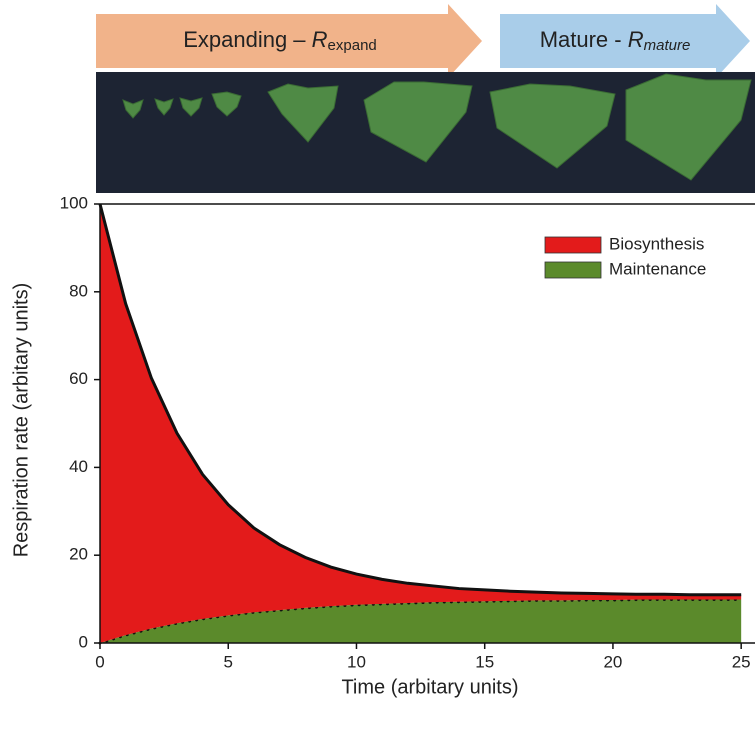 The height and width of the screenshot is (729, 755). What do you see at coordinates (78, 554) in the screenshot?
I see `y-tick-label: 20` at bounding box center [78, 554].